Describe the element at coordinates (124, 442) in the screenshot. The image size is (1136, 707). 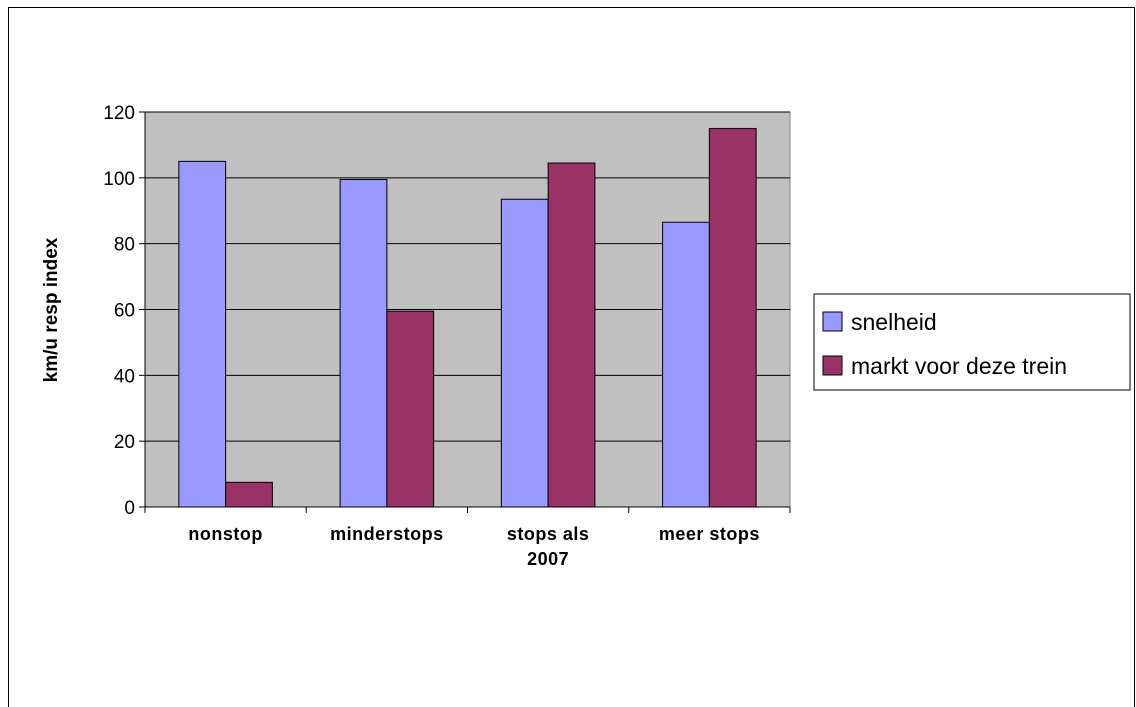
I see `y-tick-label: 20` at that location.